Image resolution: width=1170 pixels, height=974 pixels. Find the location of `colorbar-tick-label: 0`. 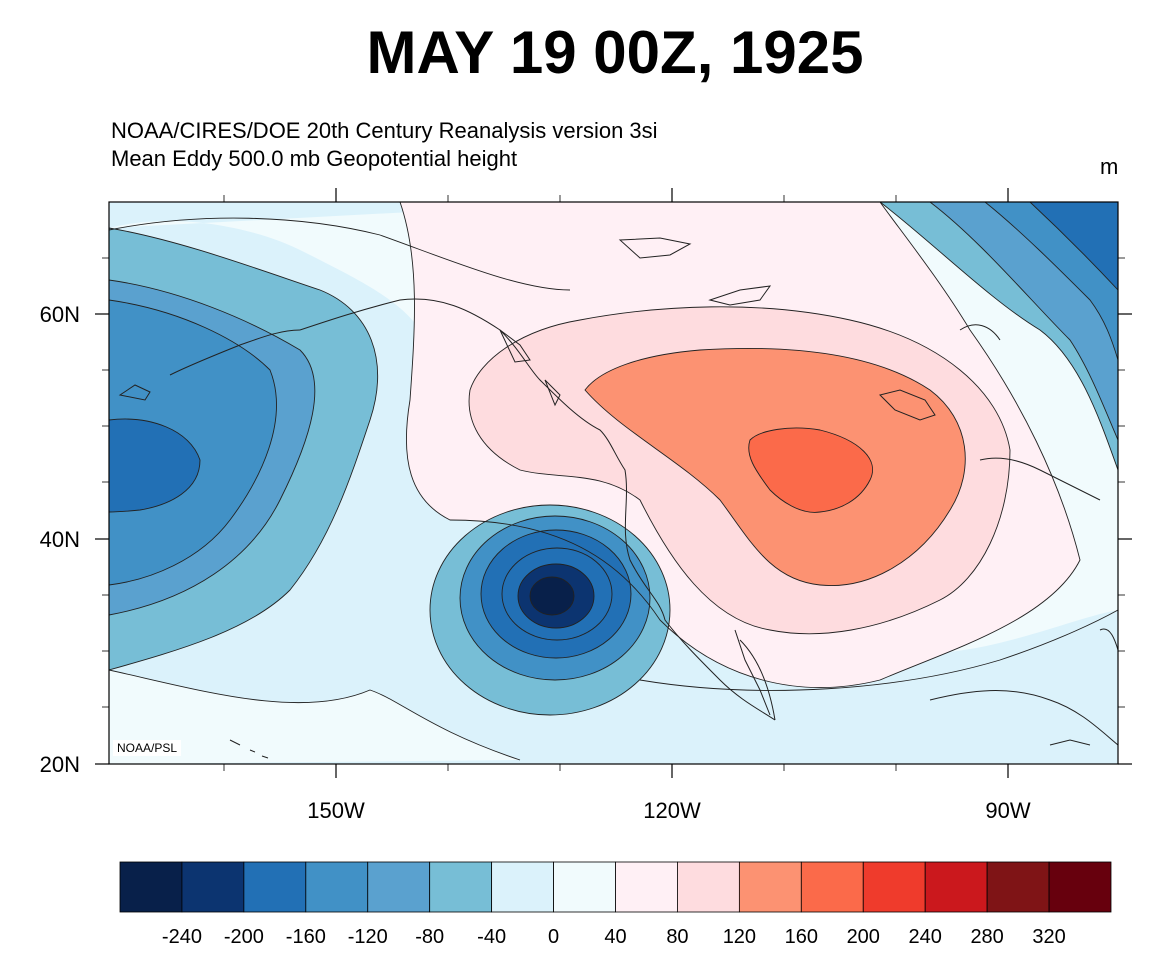

colorbar-tick-label: 0 is located at coordinates (554, 937).